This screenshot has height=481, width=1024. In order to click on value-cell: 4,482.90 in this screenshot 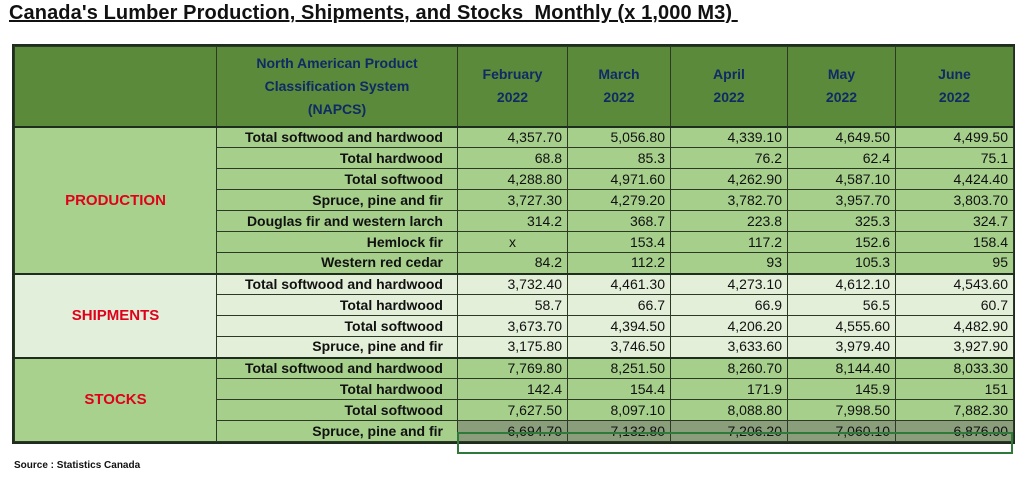, I will do `click(954, 326)`.